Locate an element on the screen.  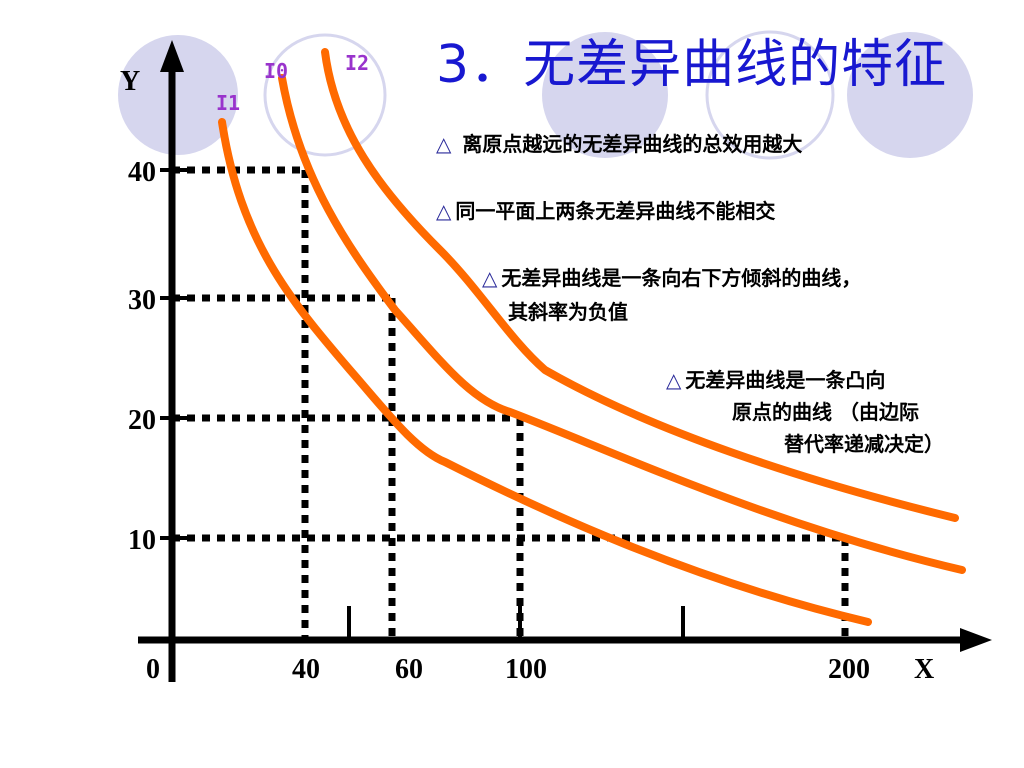
x-axis-label: X is located at coordinates (924, 669).